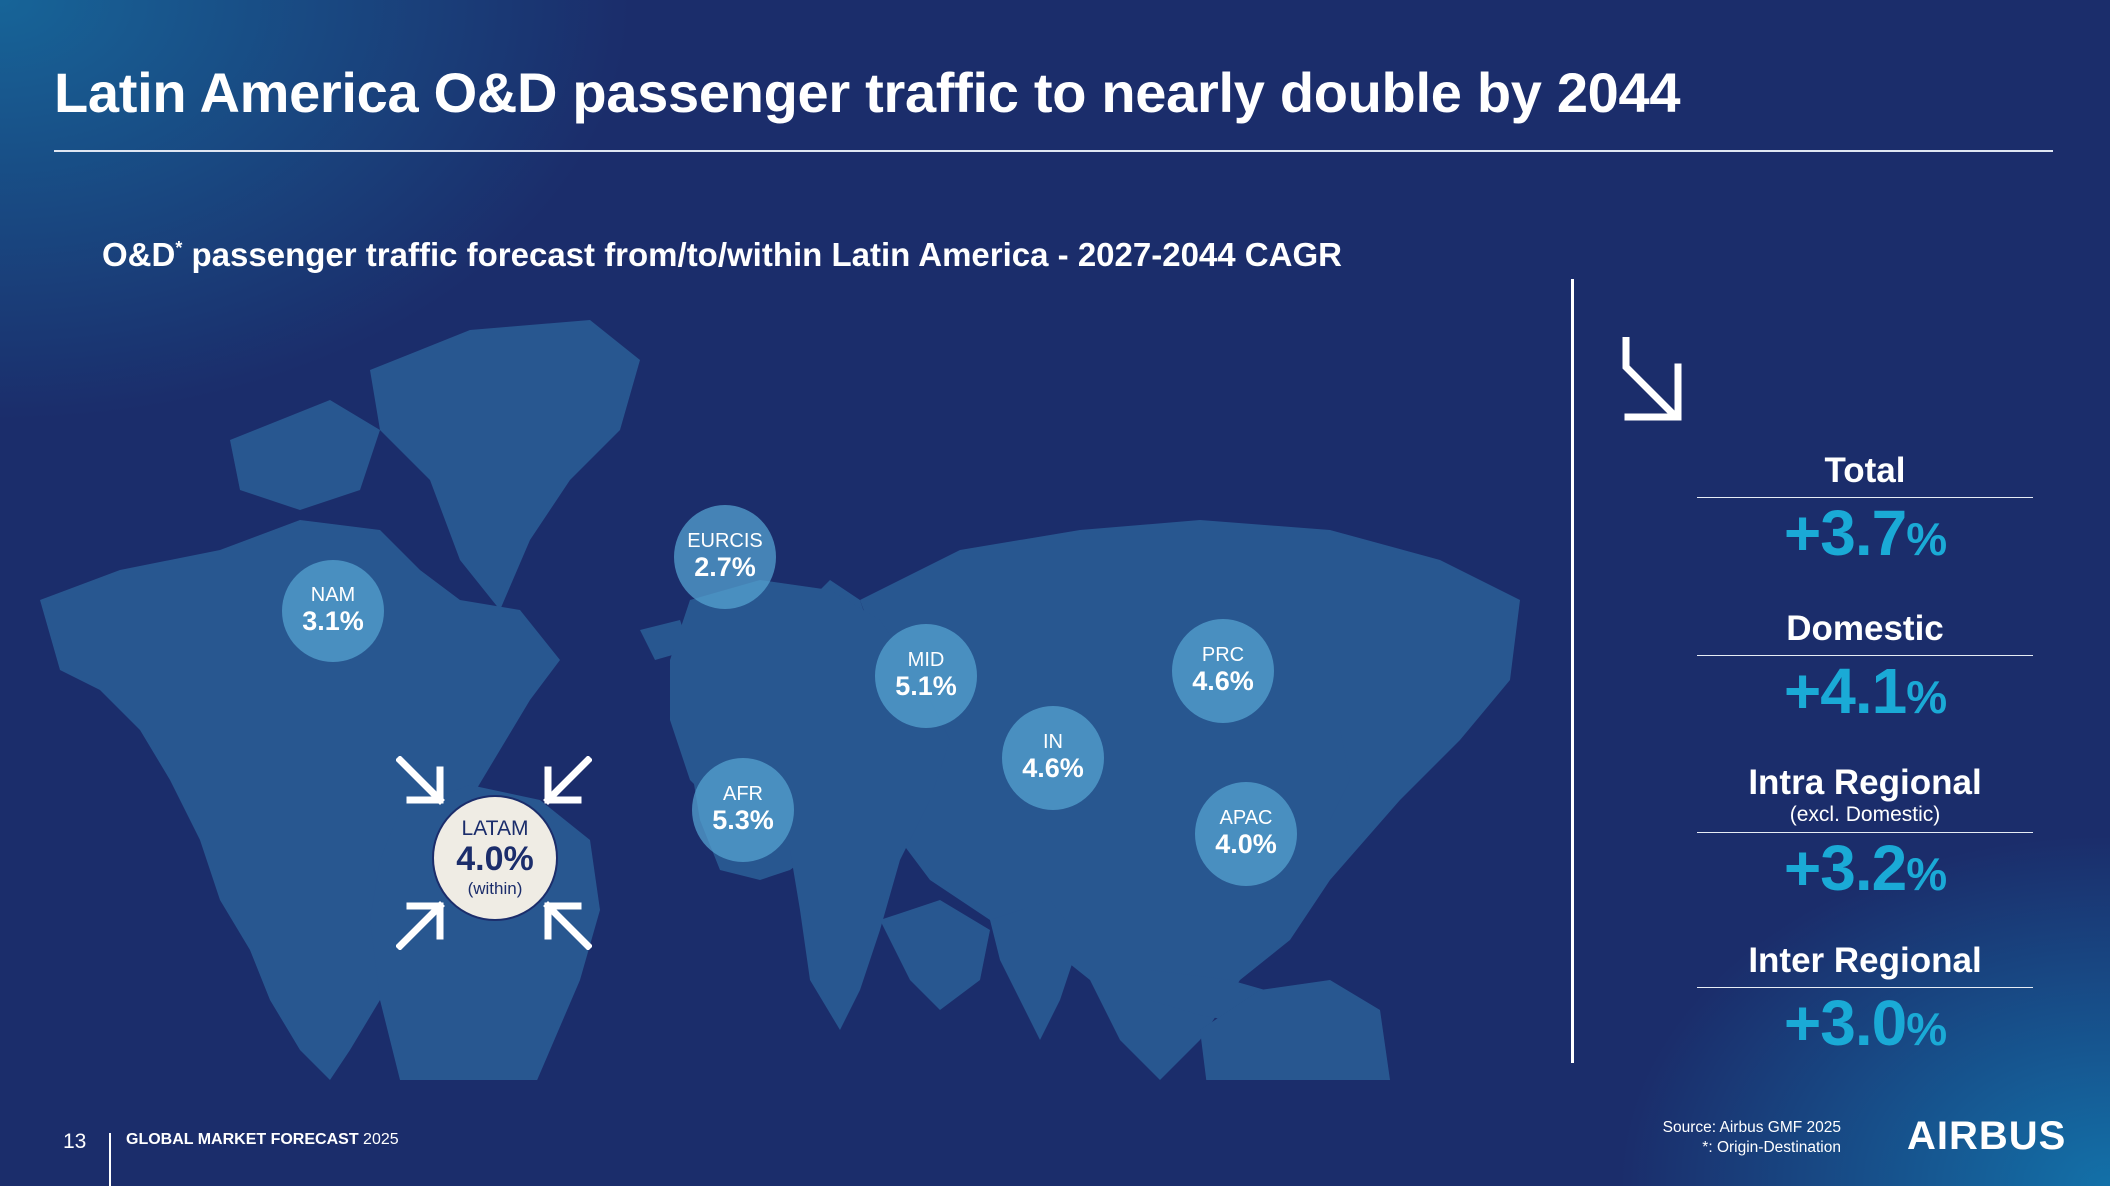  What do you see at coordinates (1751, 1127) in the screenshot?
I see `source-text: Source: Airbus GMF 2025` at bounding box center [1751, 1127].